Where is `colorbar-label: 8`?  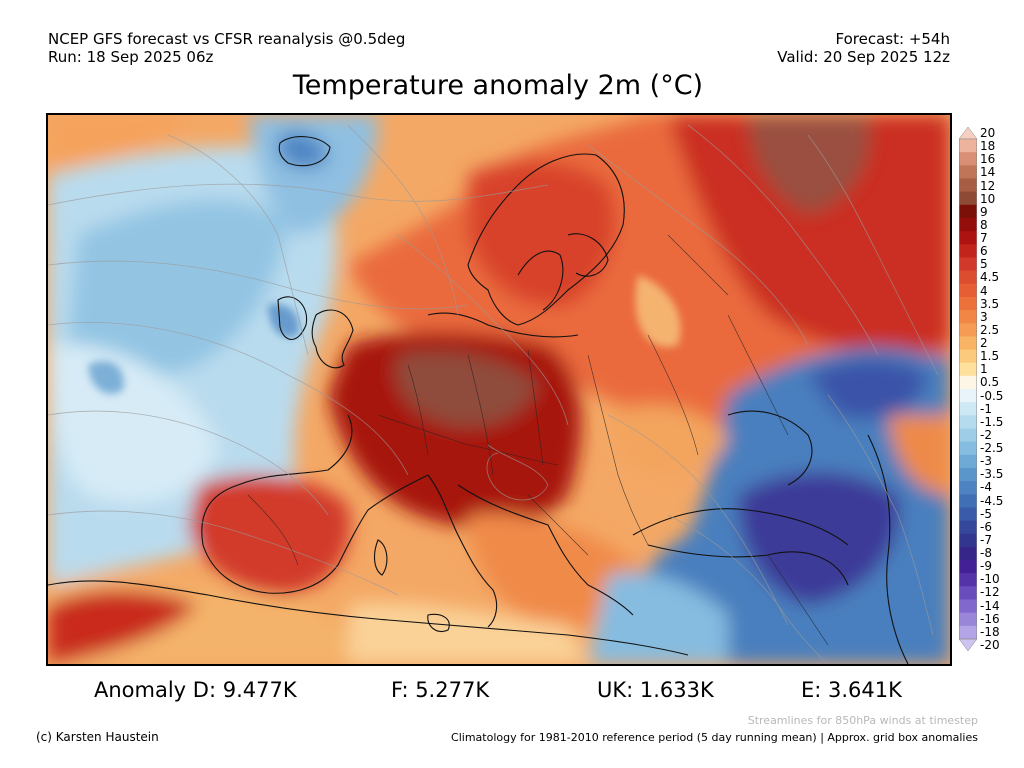
colorbar-label: 8 is located at coordinates (984, 224).